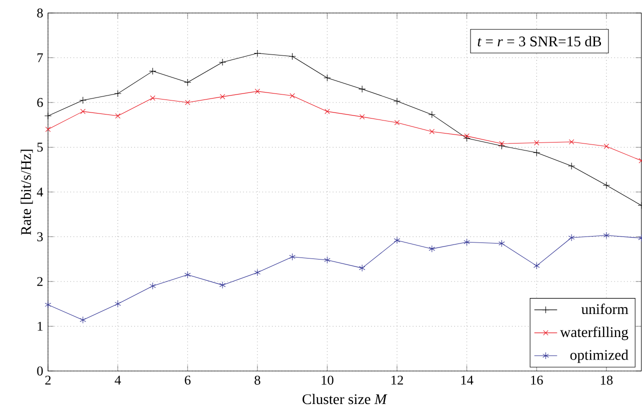 This screenshot has width=642, height=420. Describe the element at coordinates (40, 102) in the screenshot. I see `y-tick-label: 6` at that location.